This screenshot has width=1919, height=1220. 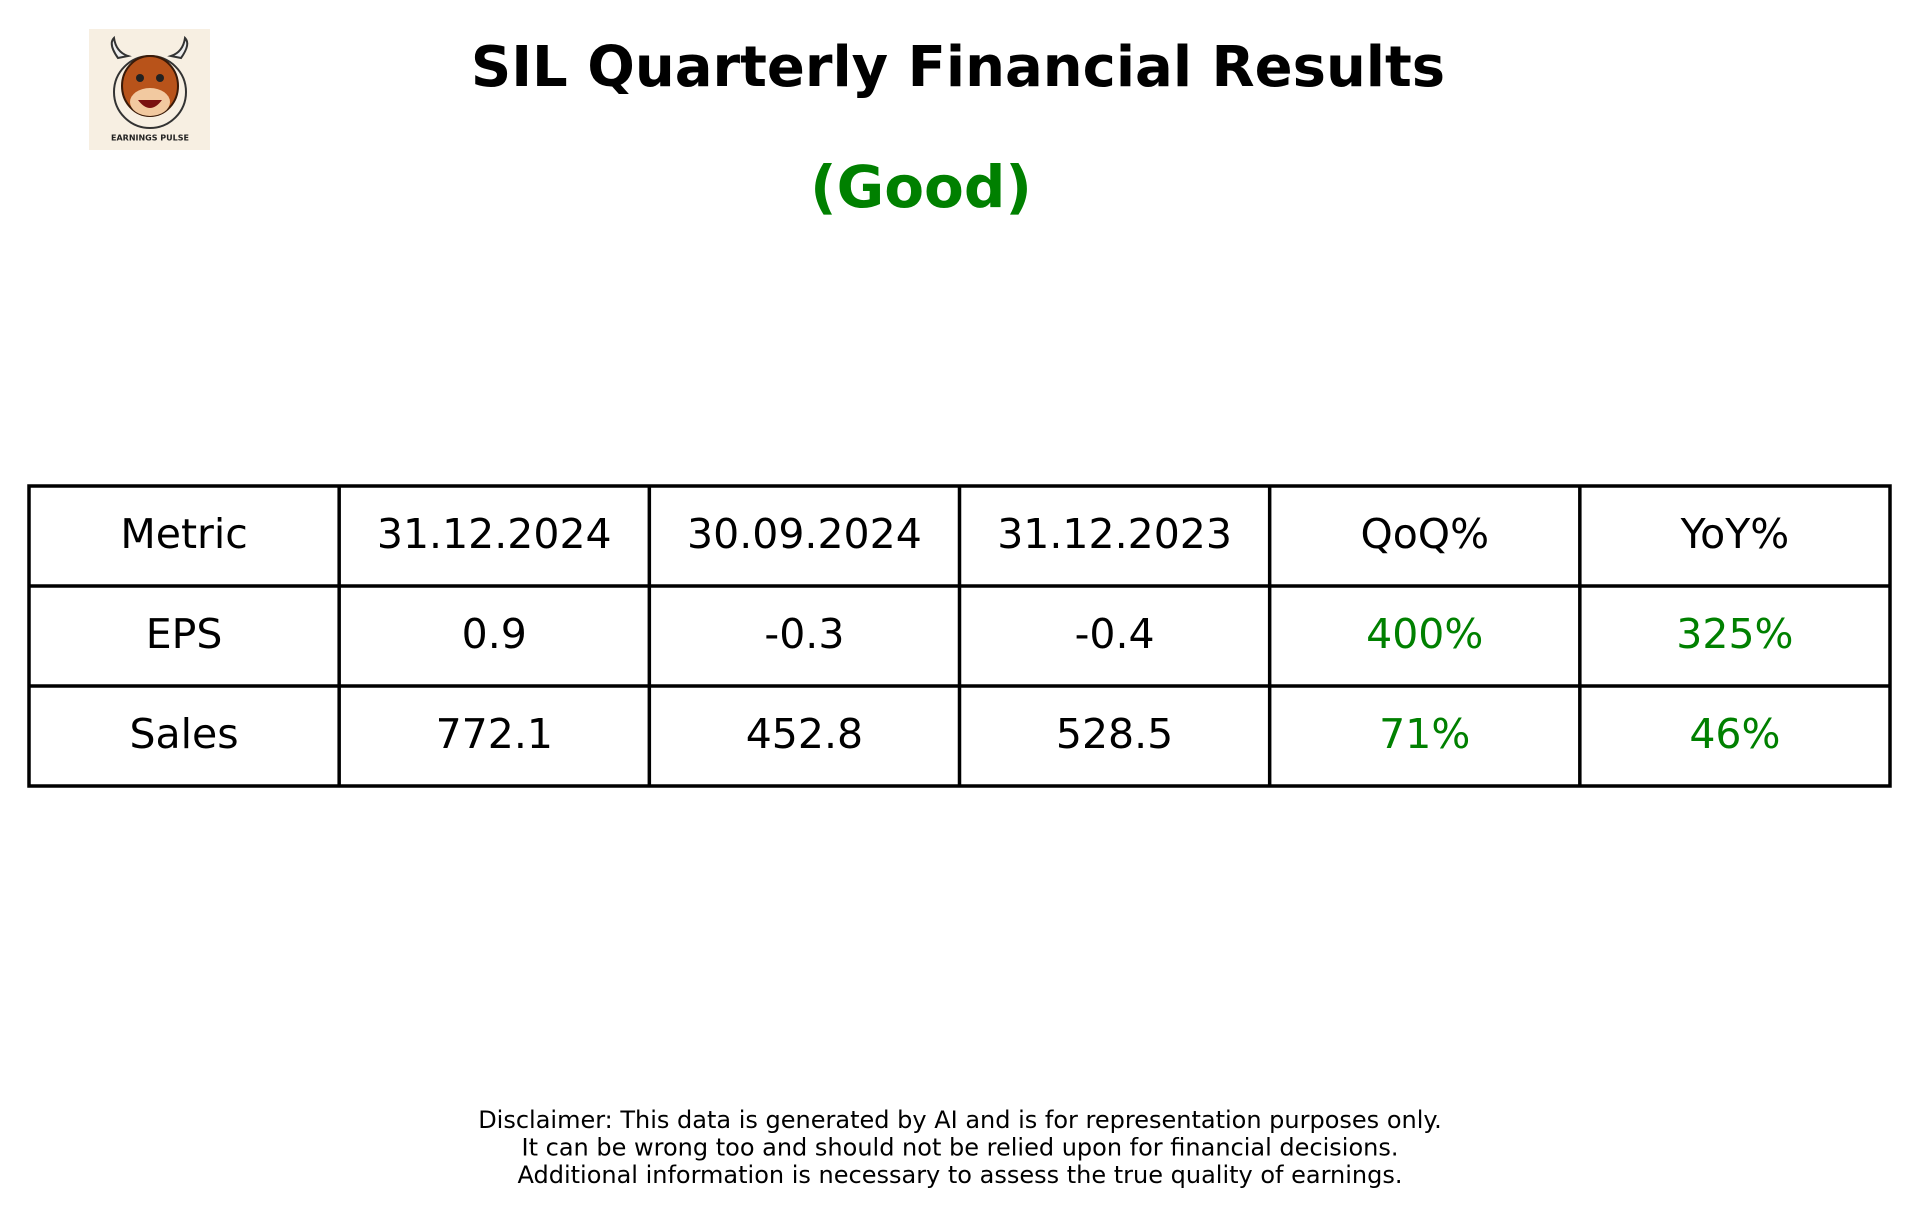 I want to click on rating: (Good), so click(x=921, y=187).